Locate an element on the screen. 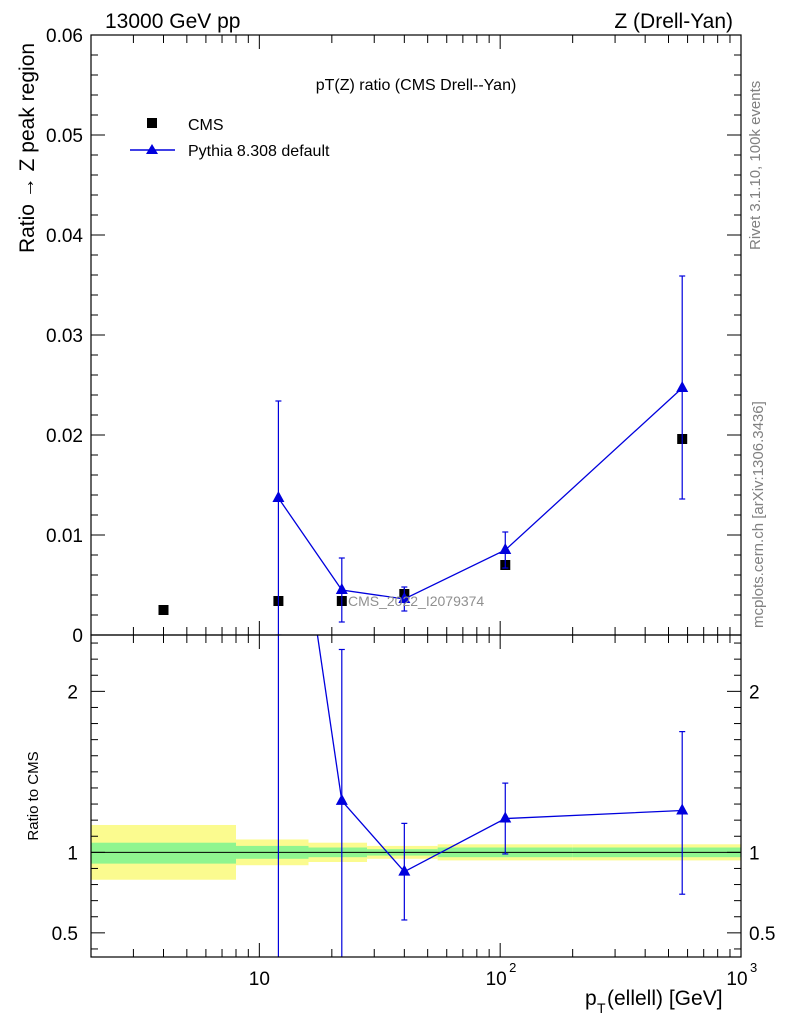 The height and width of the screenshot is (1024, 786). legend-mc-label: Pythia 8.308 default is located at coordinates (259, 151).